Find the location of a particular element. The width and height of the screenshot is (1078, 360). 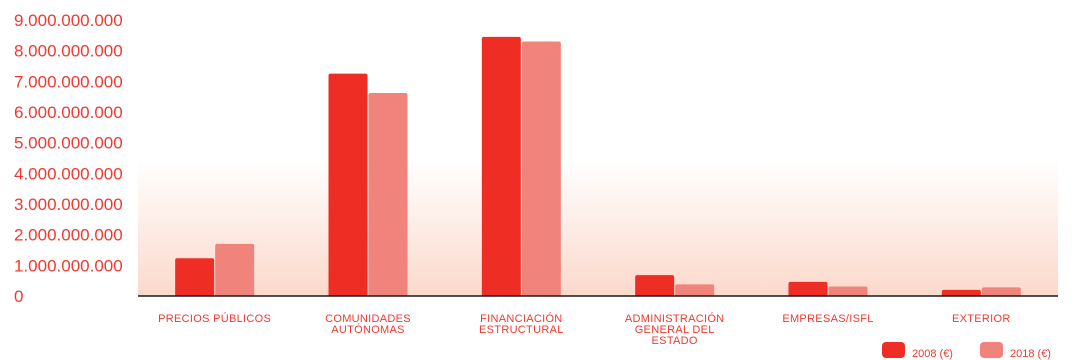

y-tick-label: 1.000.000.000 is located at coordinates (68, 265).